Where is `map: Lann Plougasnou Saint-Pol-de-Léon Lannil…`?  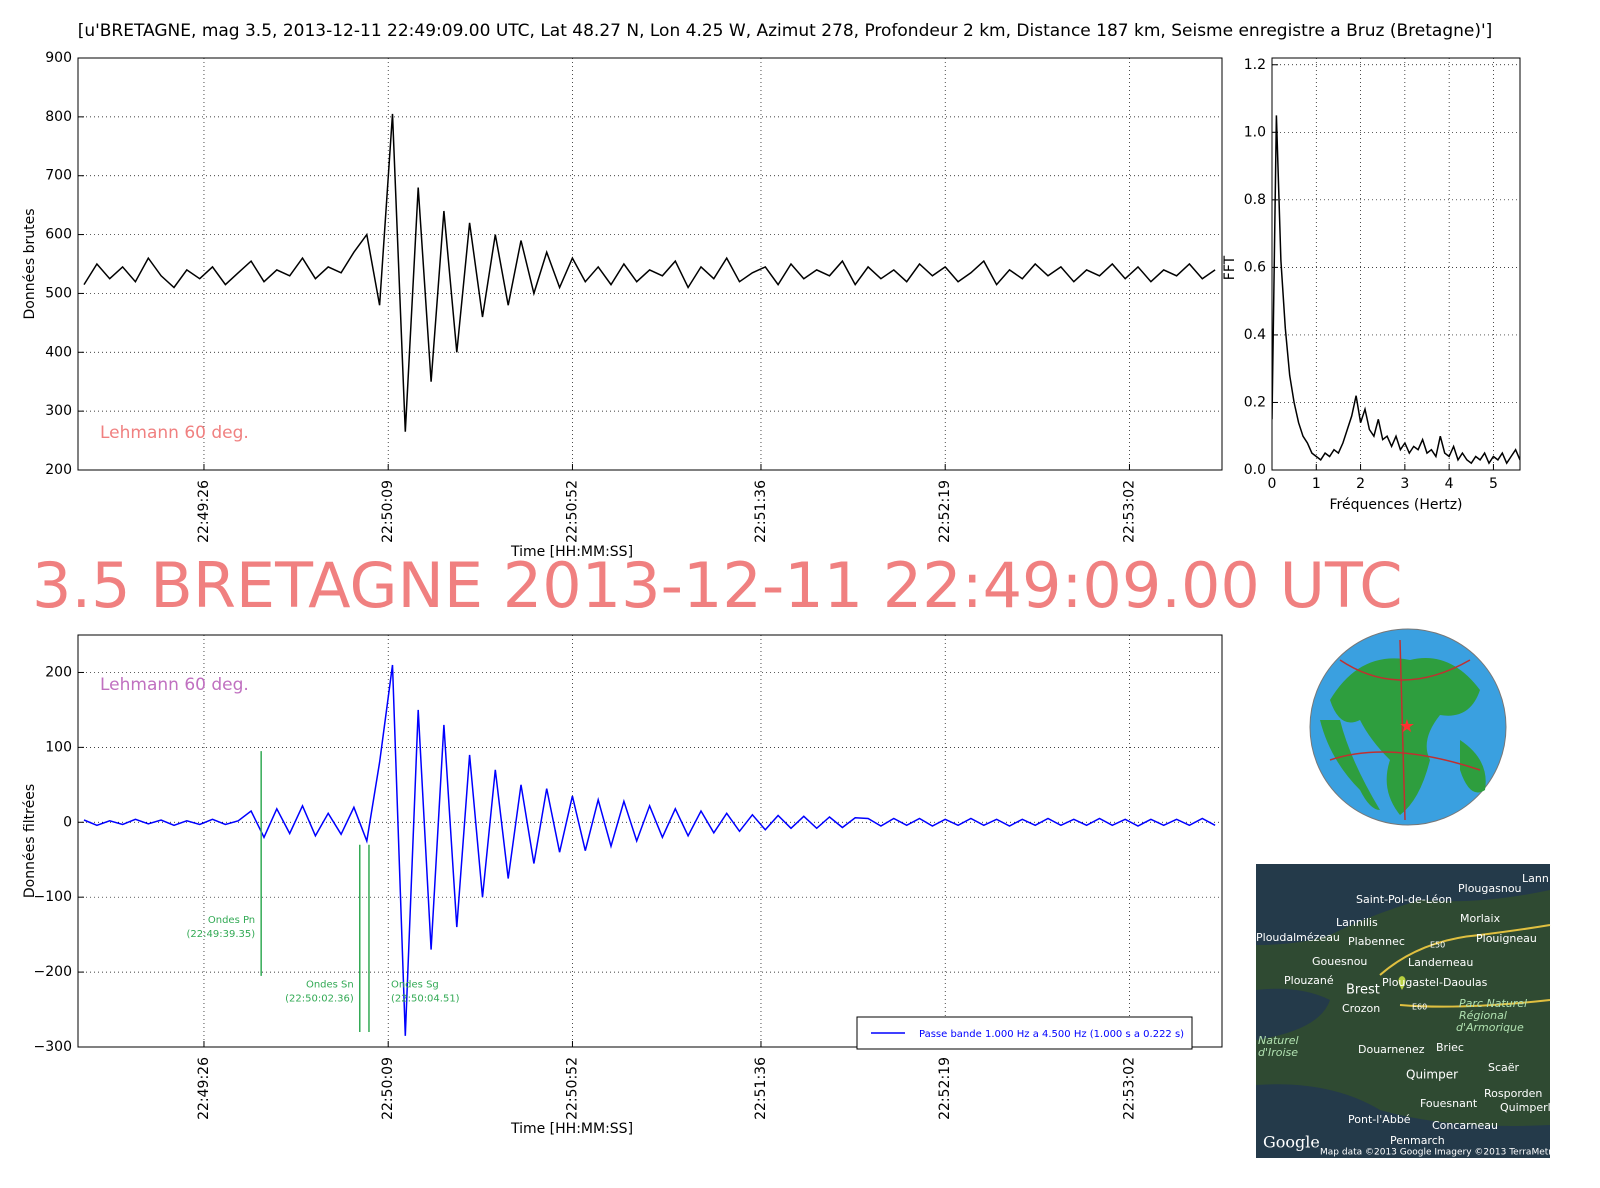
map: Lann Plougasnou Saint-Pol-de-Léon Lannil… is located at coordinates (1410, 1011).